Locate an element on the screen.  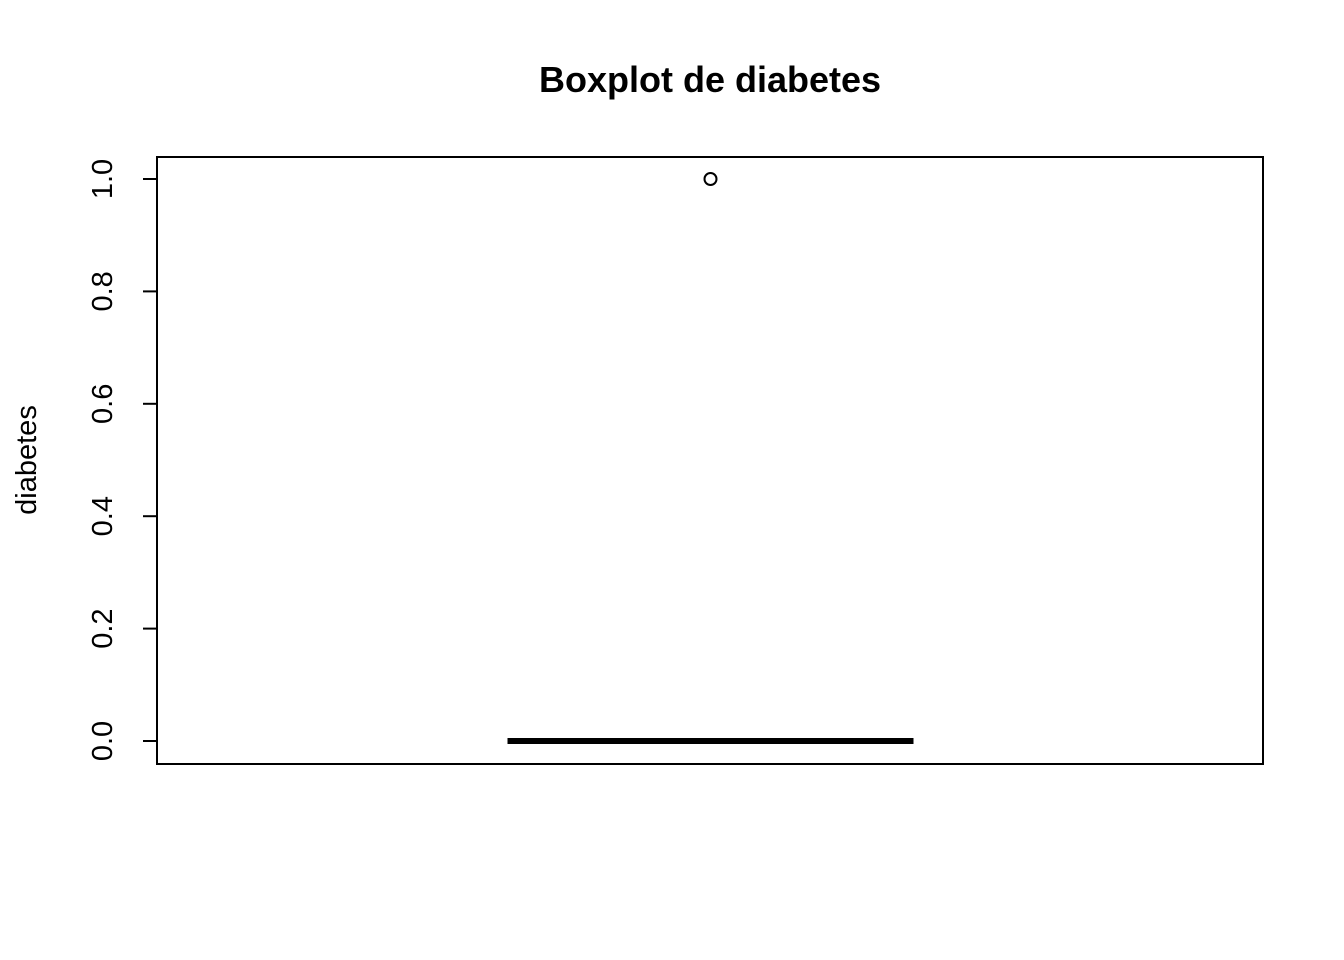
outlier-point is located at coordinates (710, 179).